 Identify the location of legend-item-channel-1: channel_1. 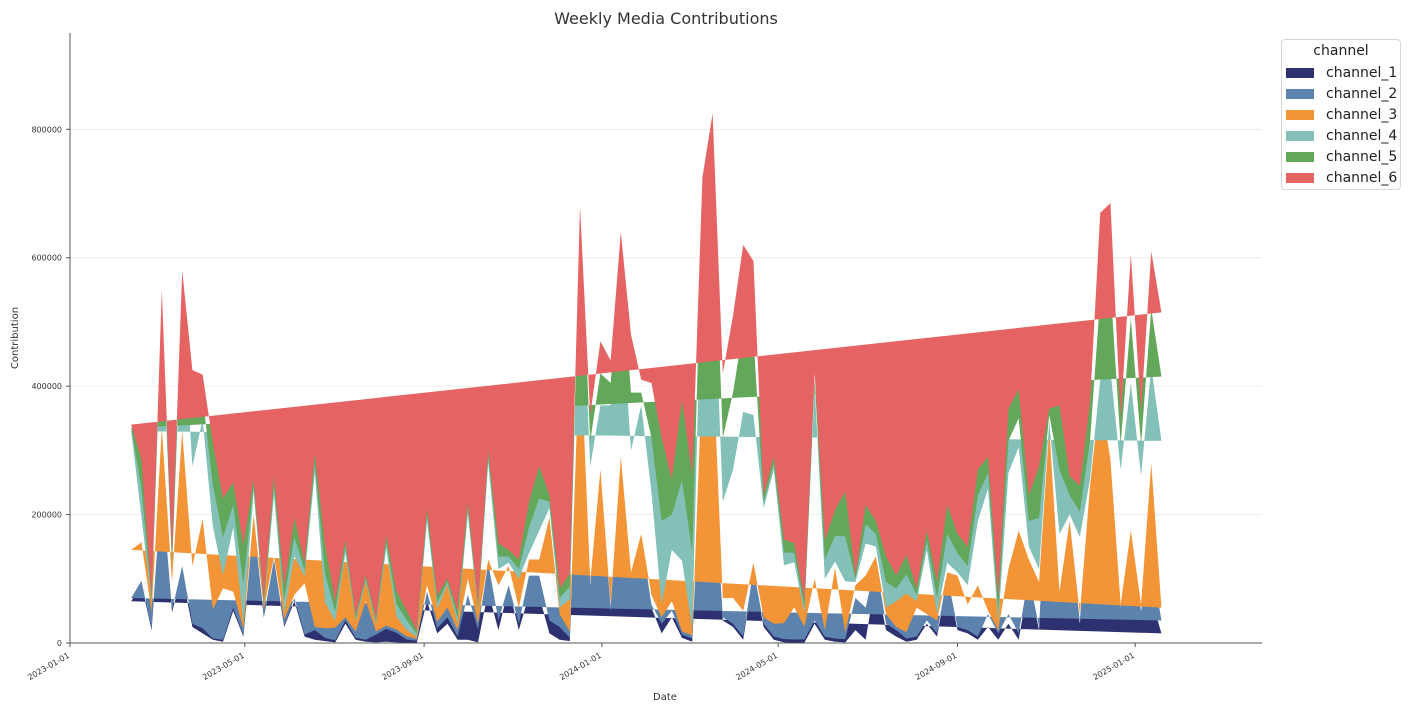
(1341, 73).